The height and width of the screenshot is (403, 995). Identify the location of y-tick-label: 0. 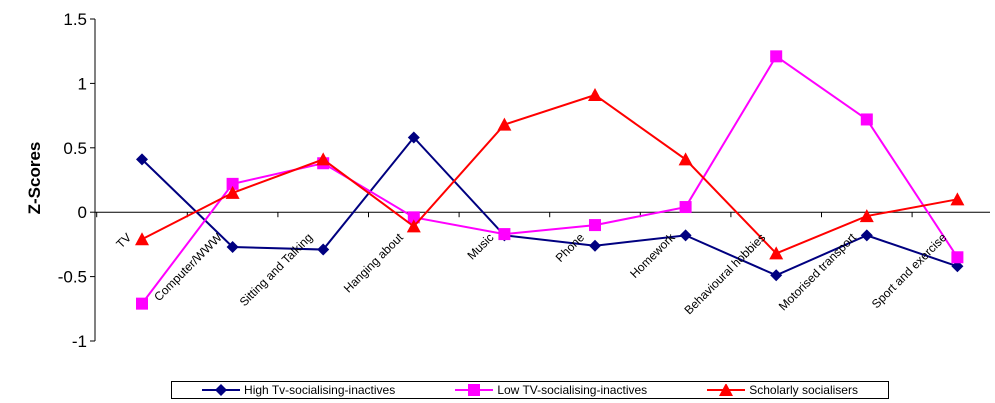
(82, 212).